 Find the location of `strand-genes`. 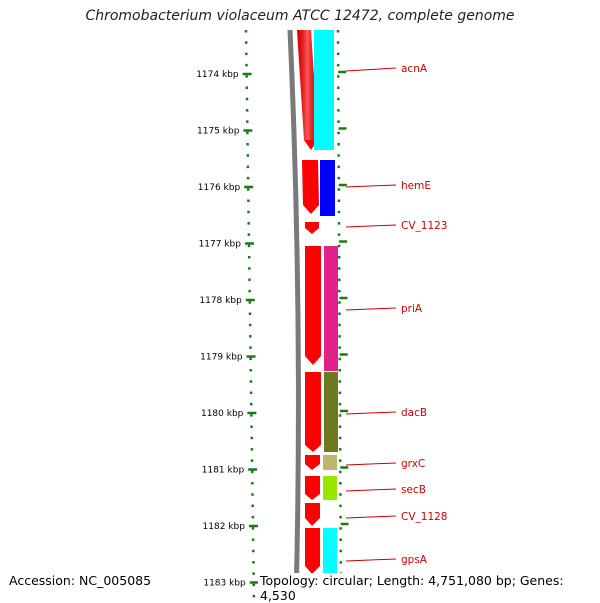

strand-genes is located at coordinates (309, 302).